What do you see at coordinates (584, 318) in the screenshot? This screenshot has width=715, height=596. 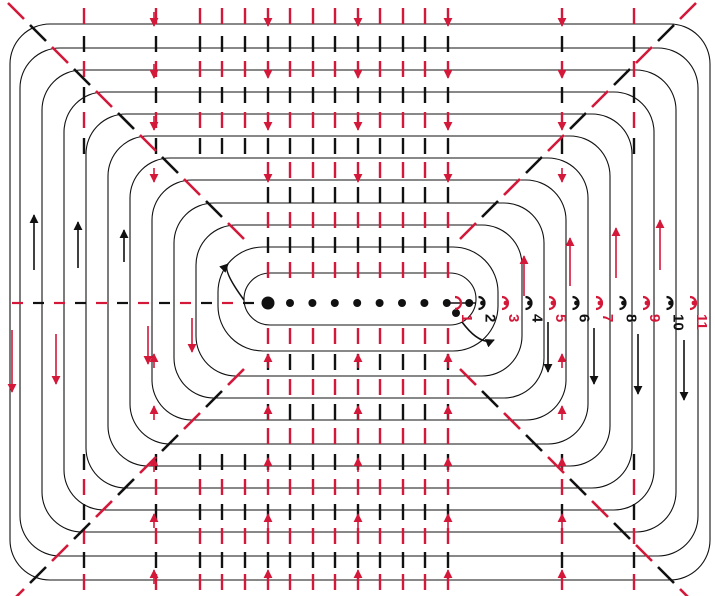 I see `round-number-label: 6` at bounding box center [584, 318].